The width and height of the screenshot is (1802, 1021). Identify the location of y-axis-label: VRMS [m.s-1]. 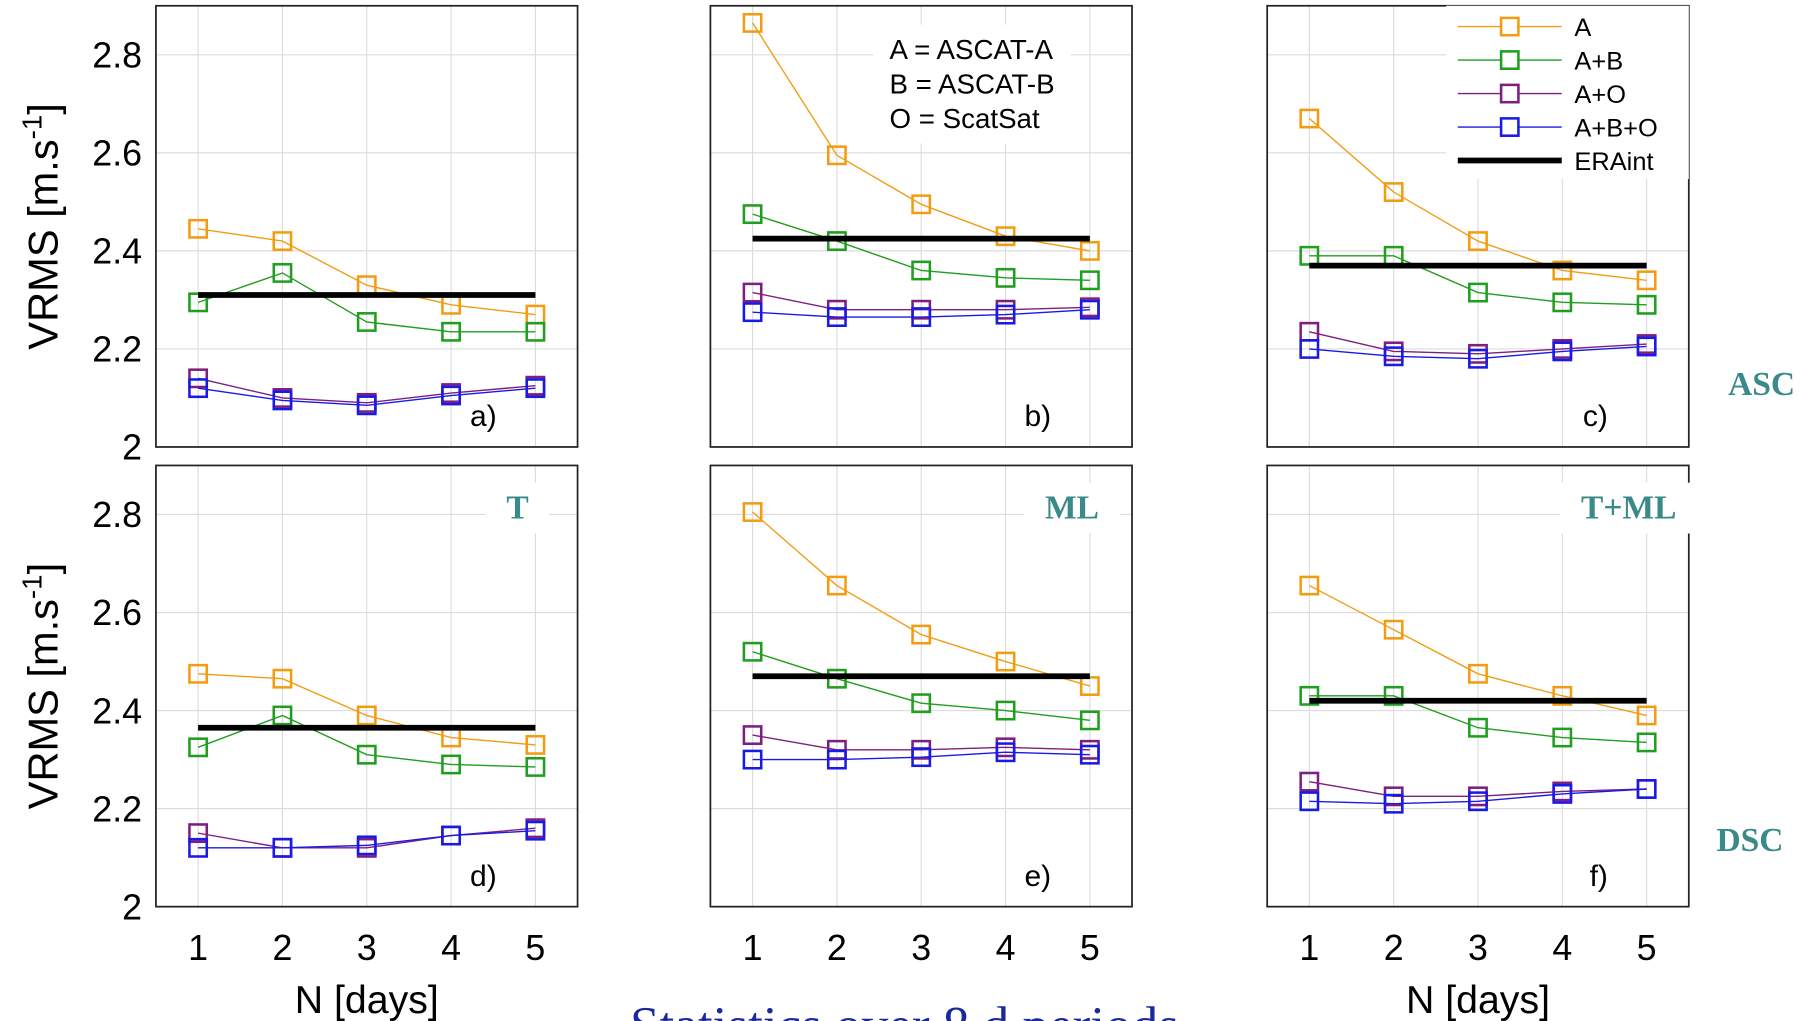
(42, 686).